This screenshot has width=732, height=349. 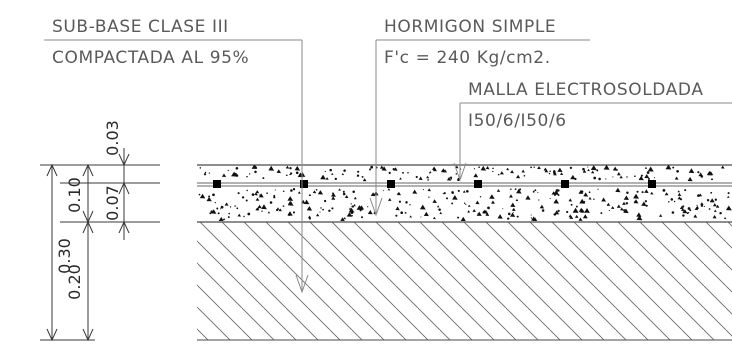 What do you see at coordinates (88, 247) in the screenshot?
I see `dimension-arrows` at bounding box center [88, 247].